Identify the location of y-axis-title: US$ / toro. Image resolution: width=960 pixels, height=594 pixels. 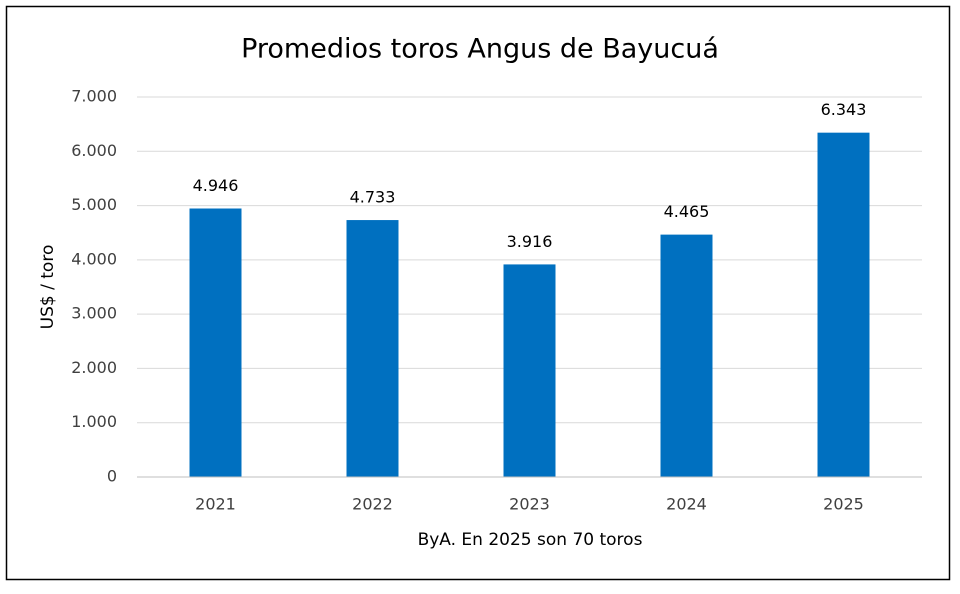
(48, 287).